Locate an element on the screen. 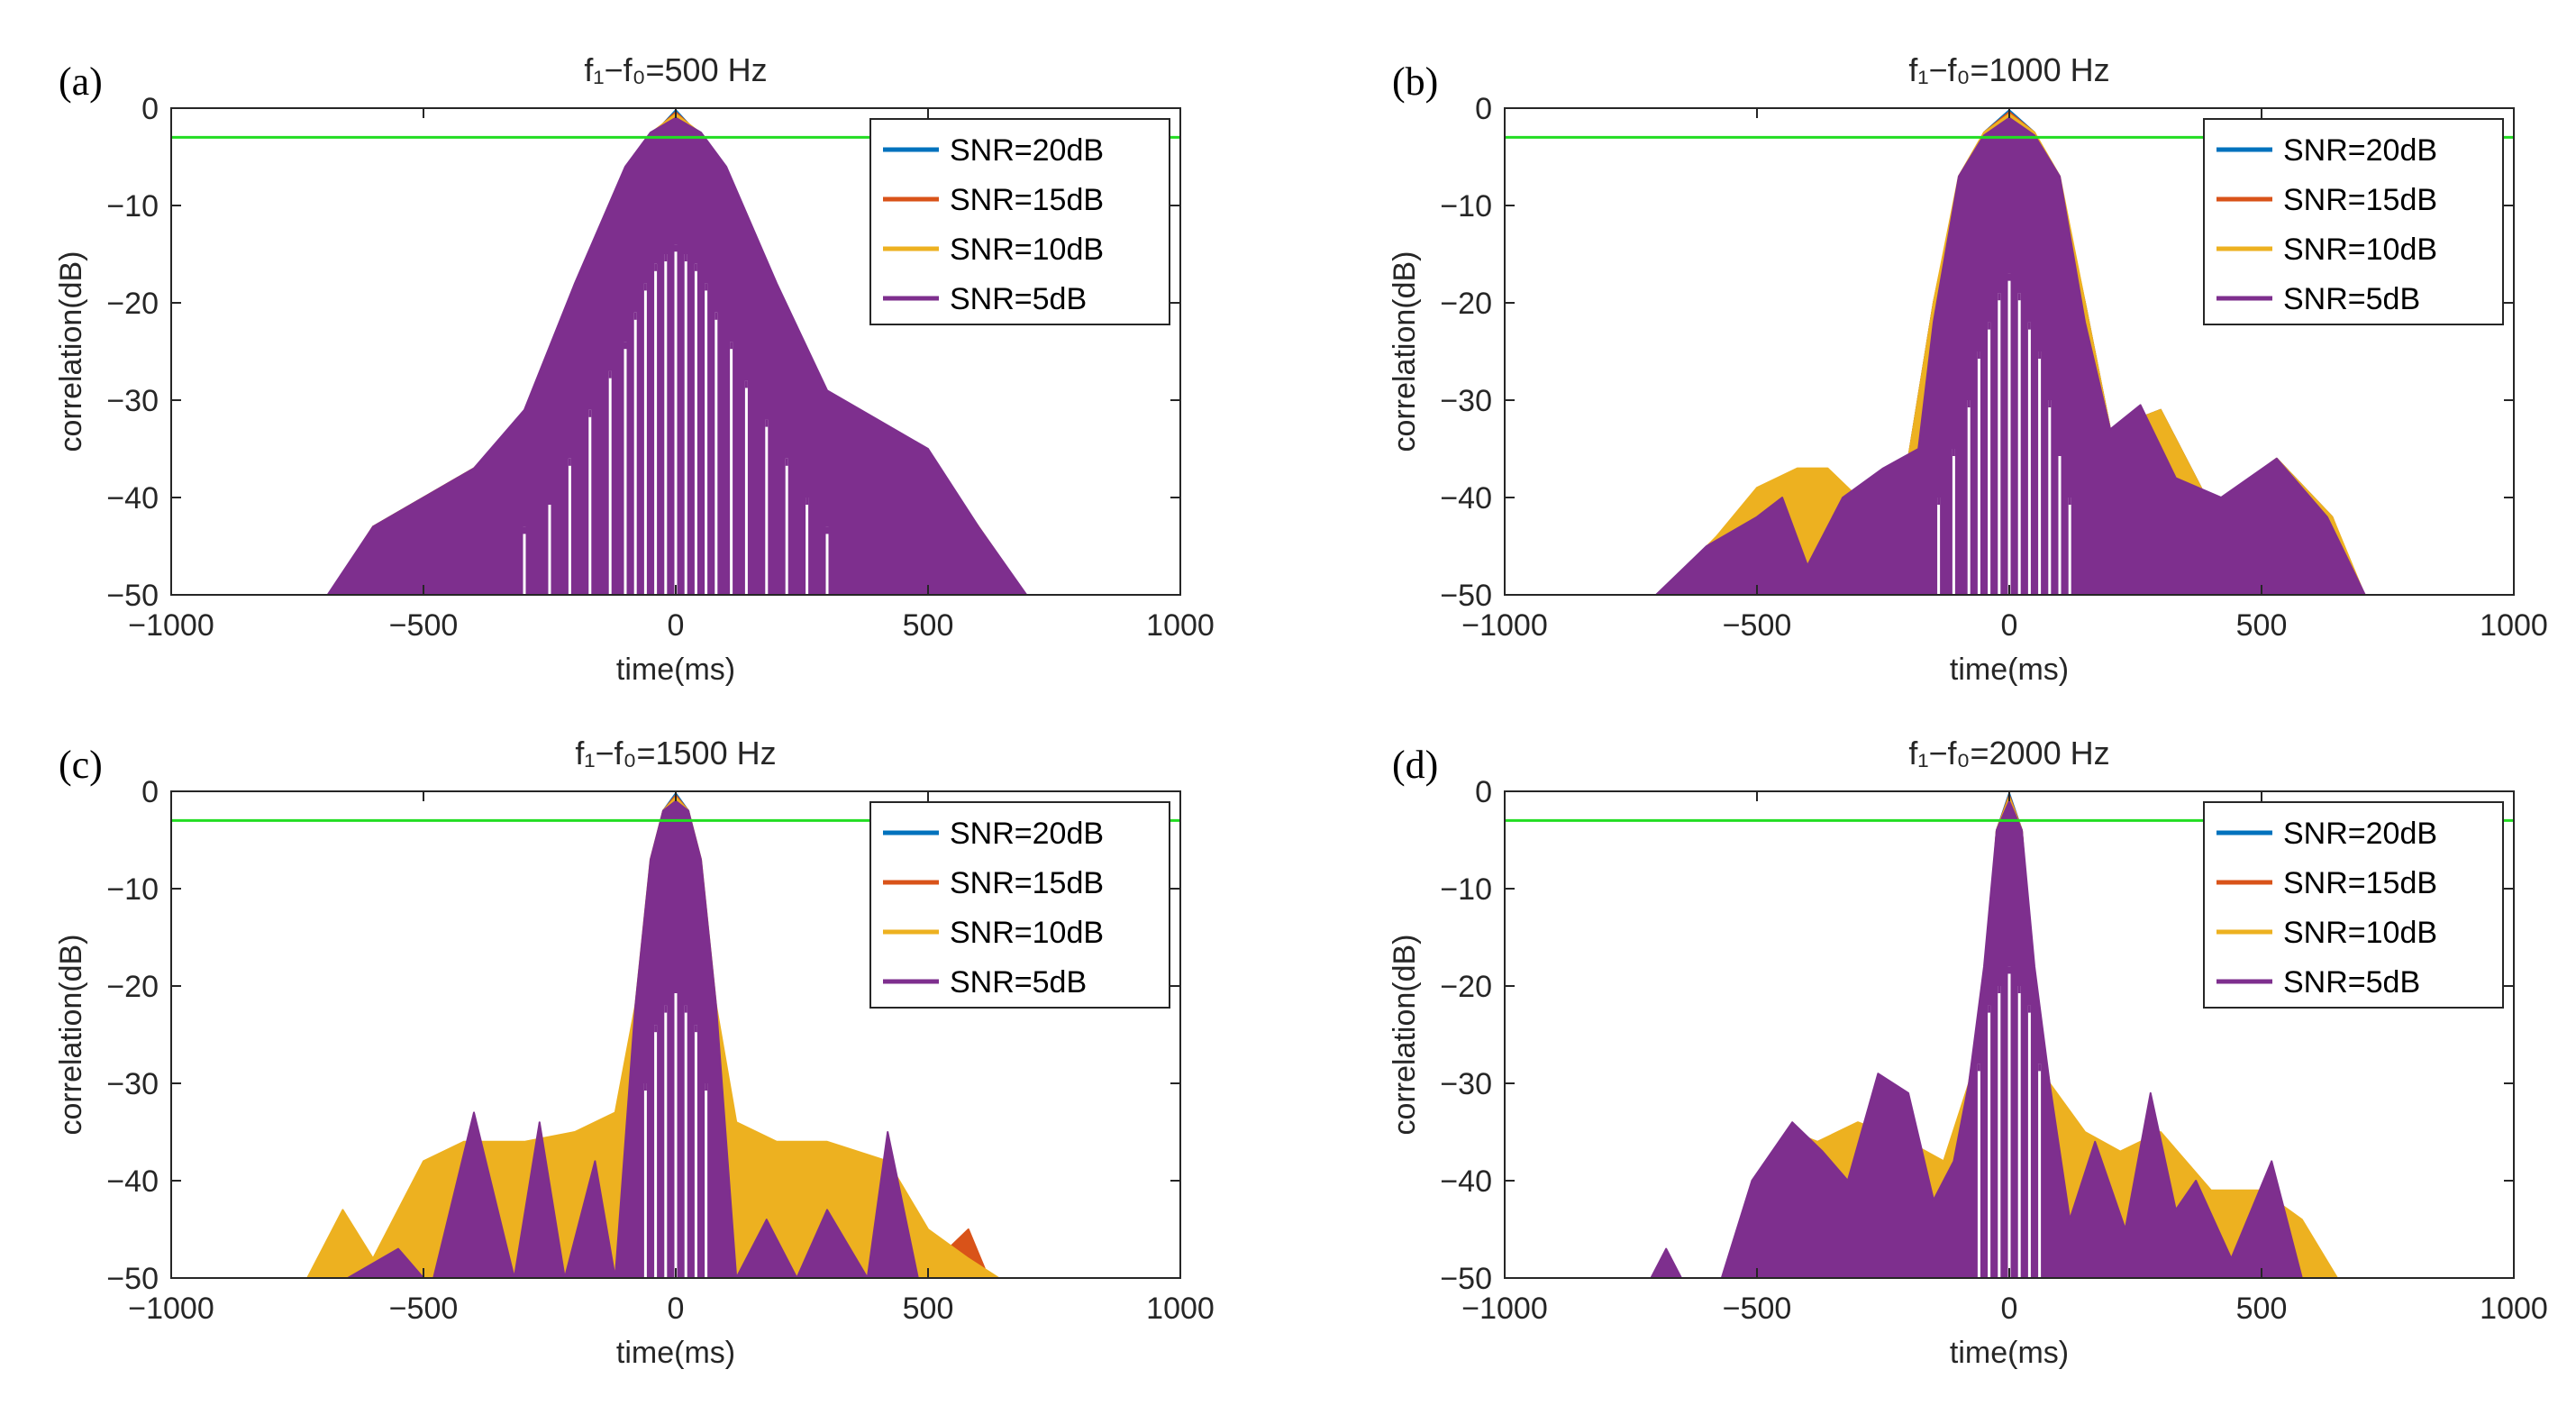 This screenshot has height=1406, width=2576. chart-title: f₁−f₀=1500 Hz is located at coordinates (675, 753).